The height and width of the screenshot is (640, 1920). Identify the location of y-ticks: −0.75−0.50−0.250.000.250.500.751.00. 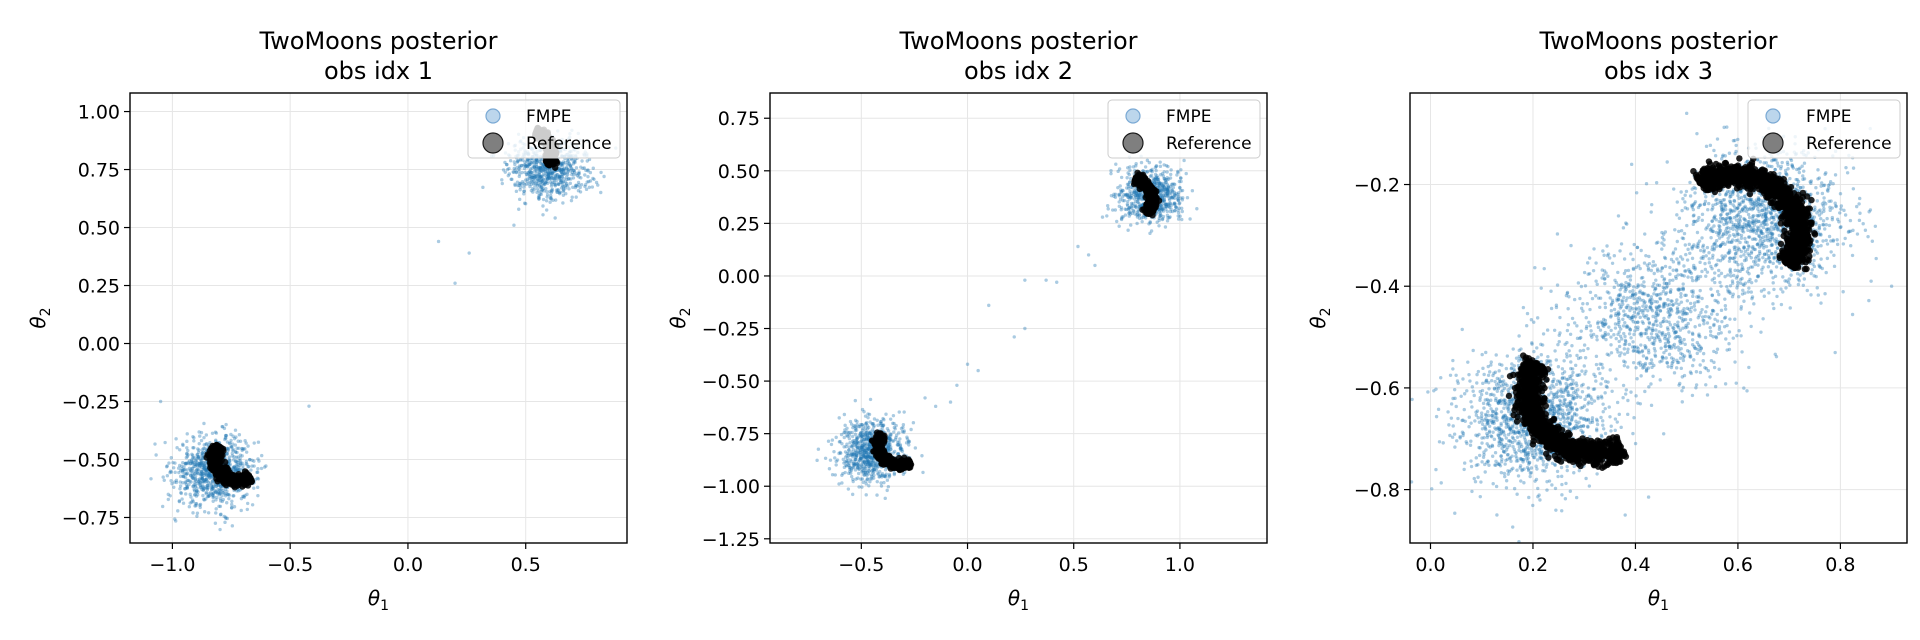
(96, 315).